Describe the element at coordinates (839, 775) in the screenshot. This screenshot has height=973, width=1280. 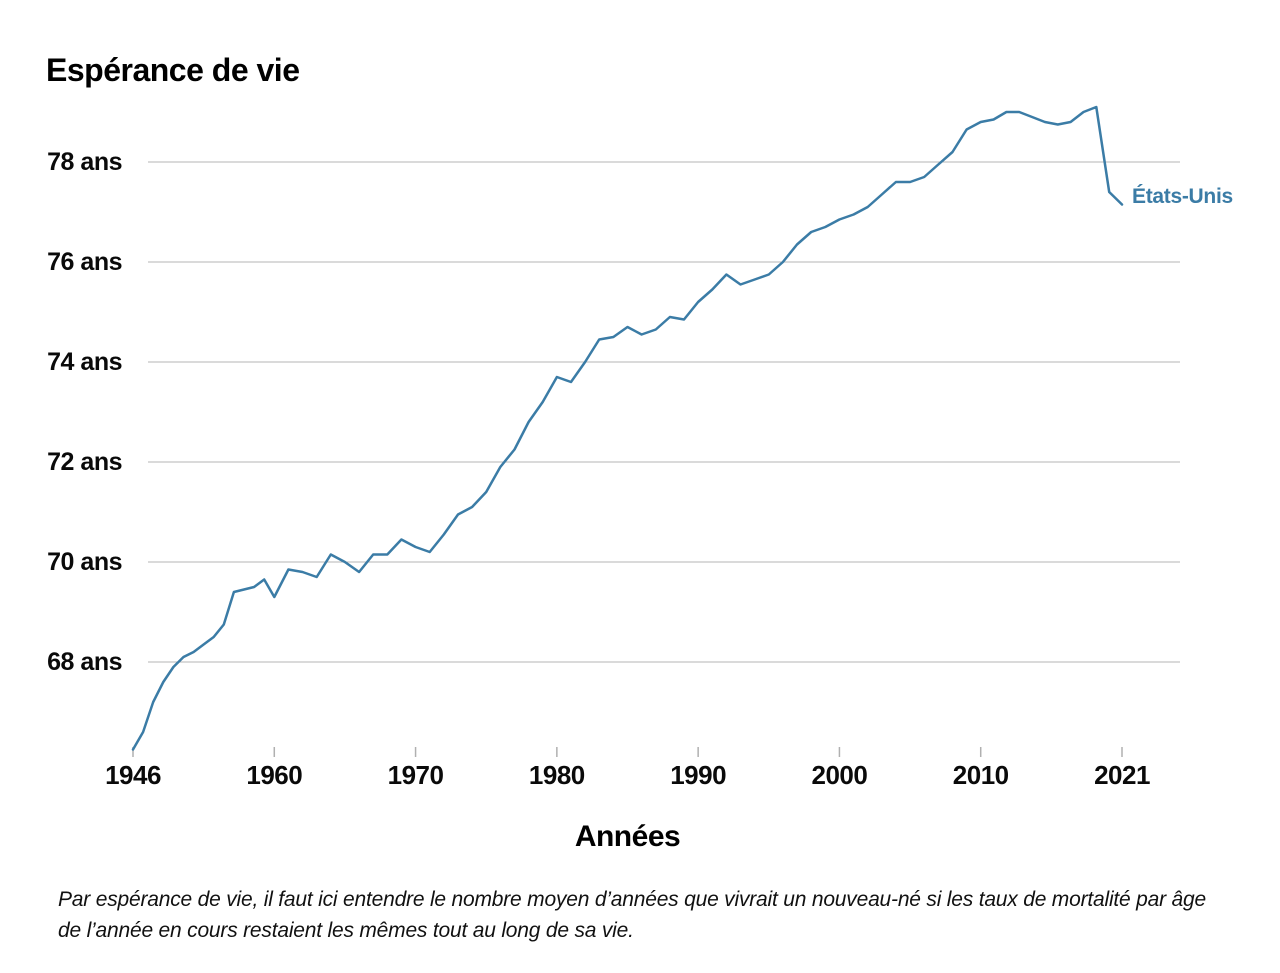
I see `x-tick-label-2000: 2000` at that location.